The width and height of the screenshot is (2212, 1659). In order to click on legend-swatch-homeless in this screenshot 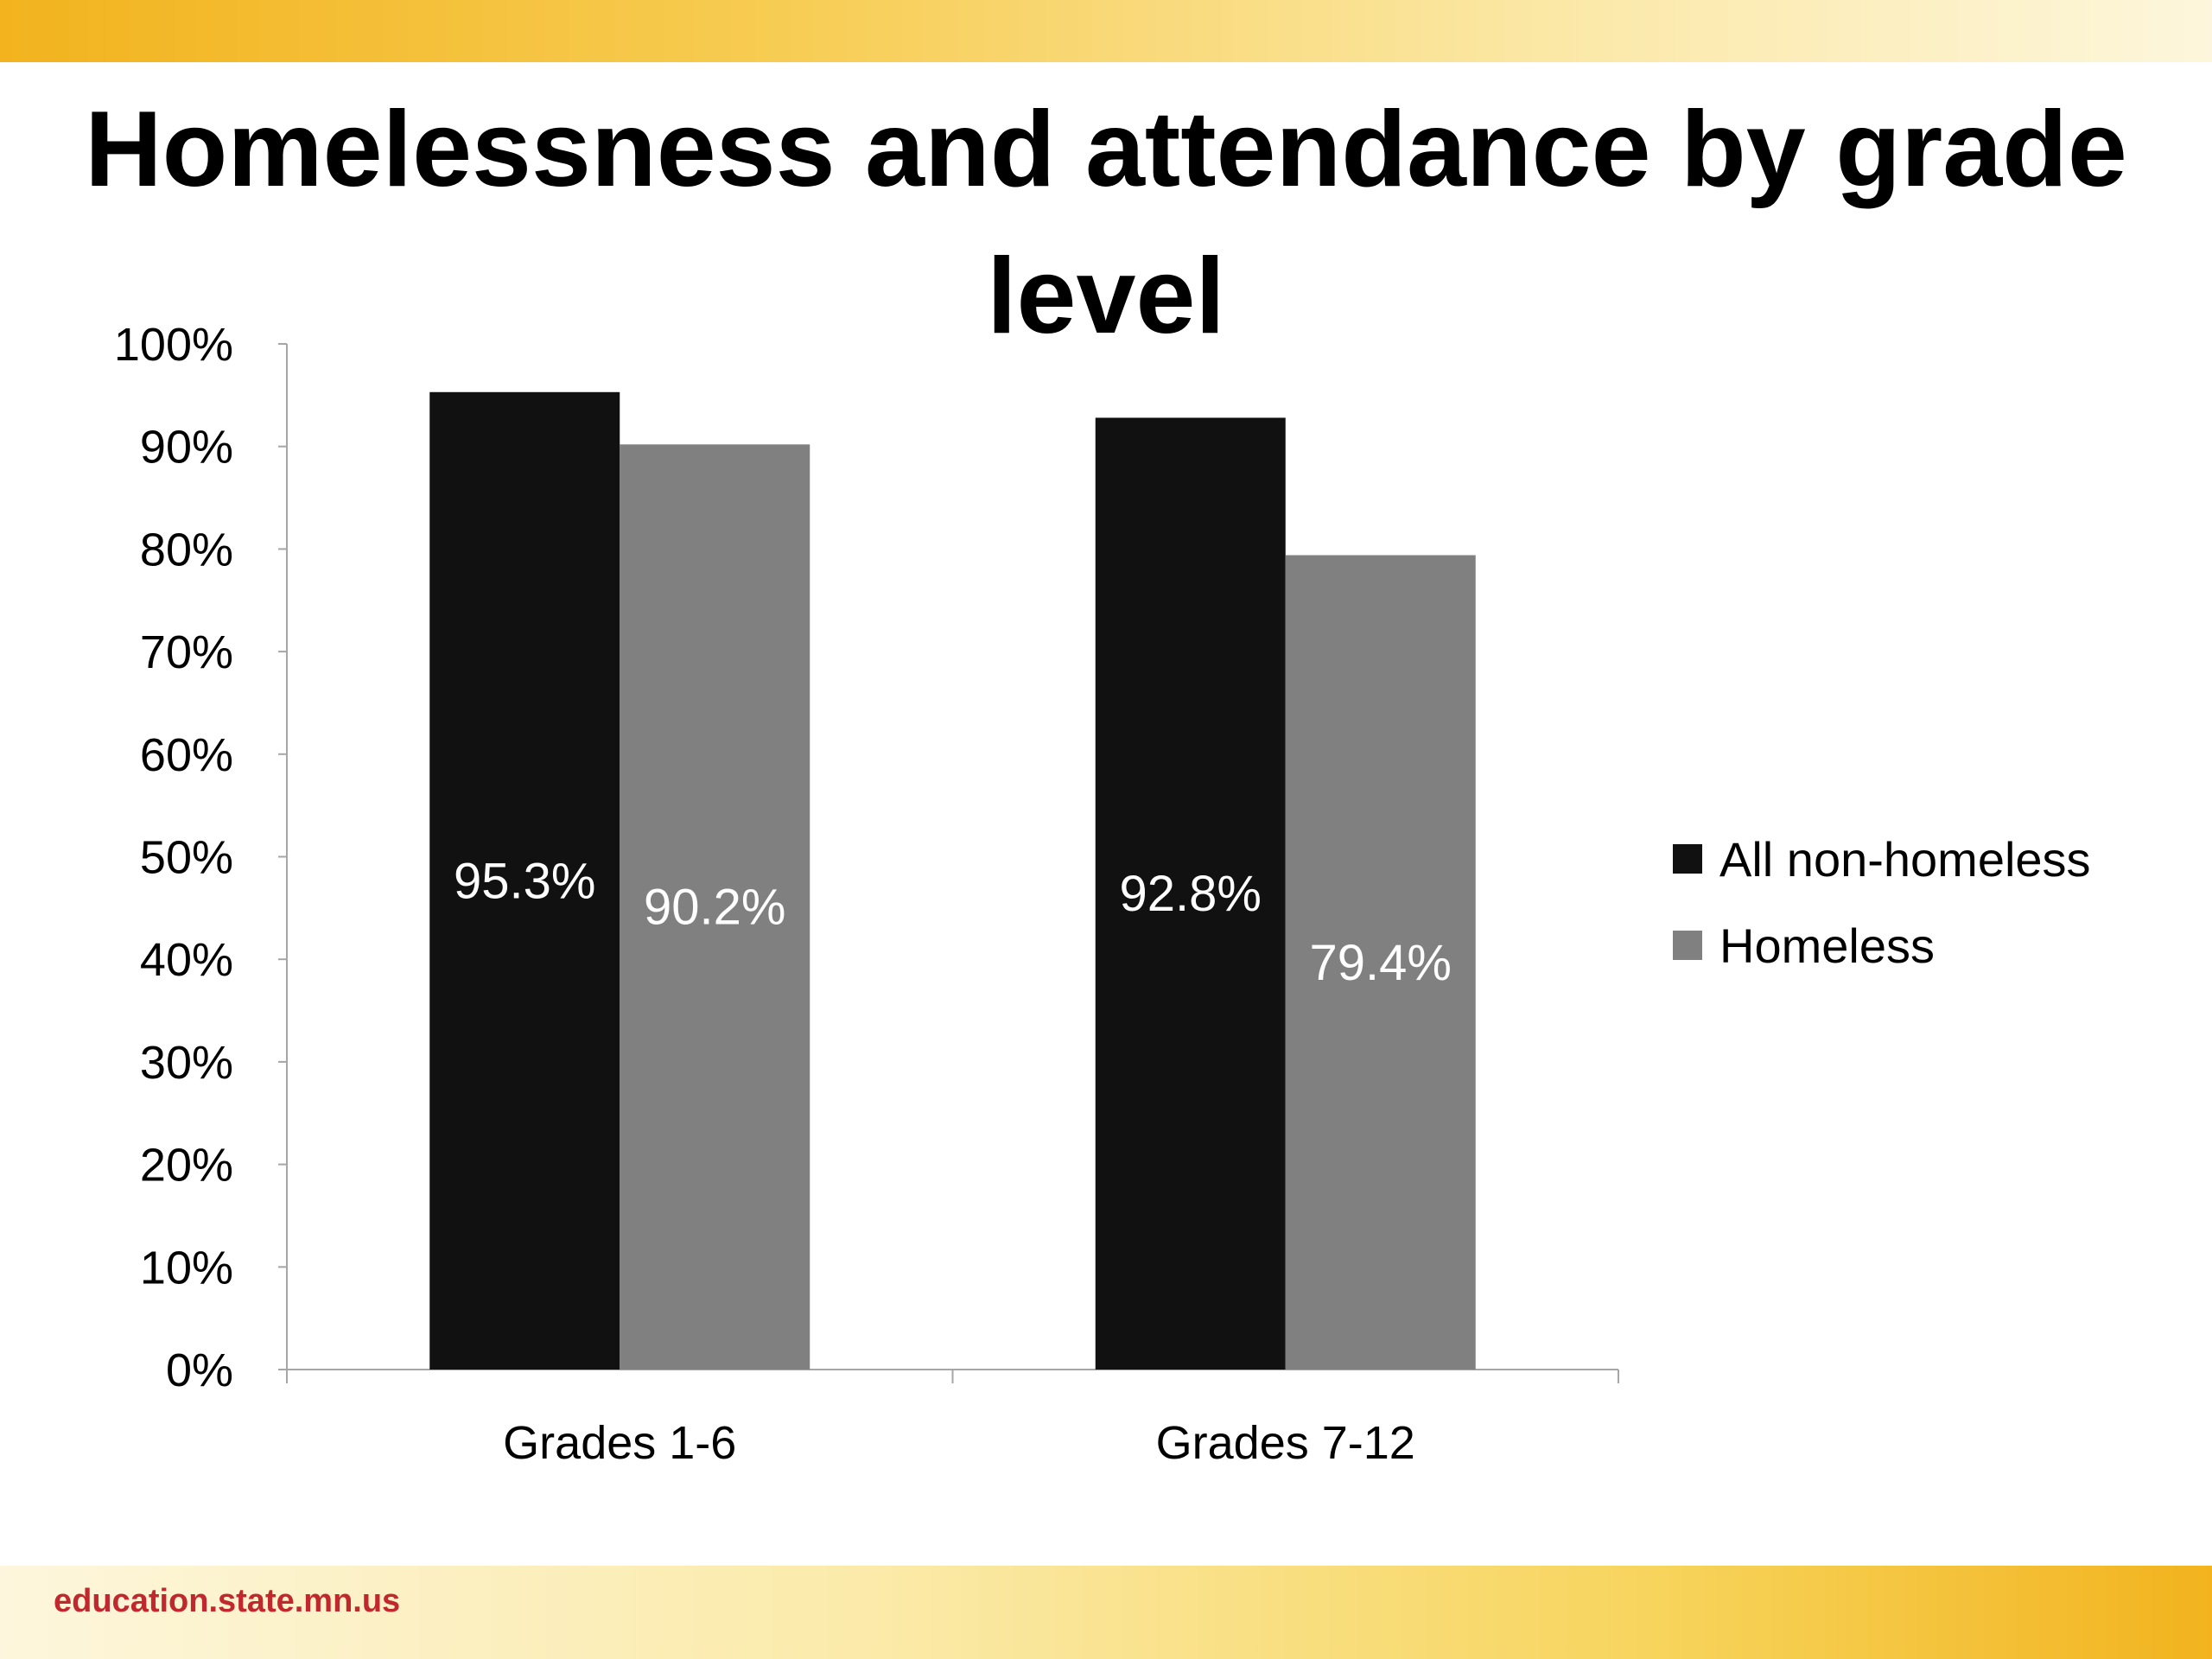, I will do `click(1687, 945)`.